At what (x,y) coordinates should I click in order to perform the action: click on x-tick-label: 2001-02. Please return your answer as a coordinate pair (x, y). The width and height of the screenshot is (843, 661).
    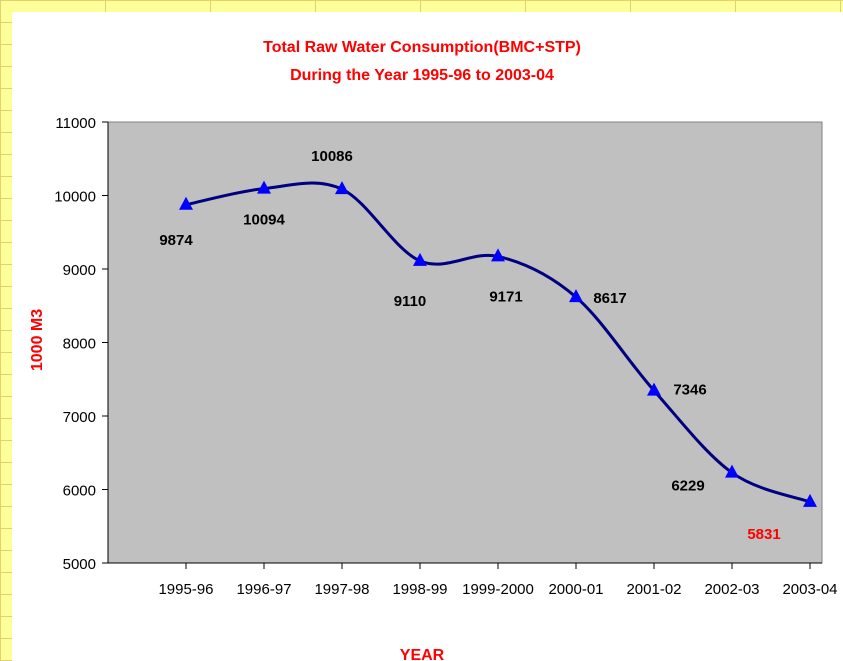
    Looking at the image, I should click on (654, 589).